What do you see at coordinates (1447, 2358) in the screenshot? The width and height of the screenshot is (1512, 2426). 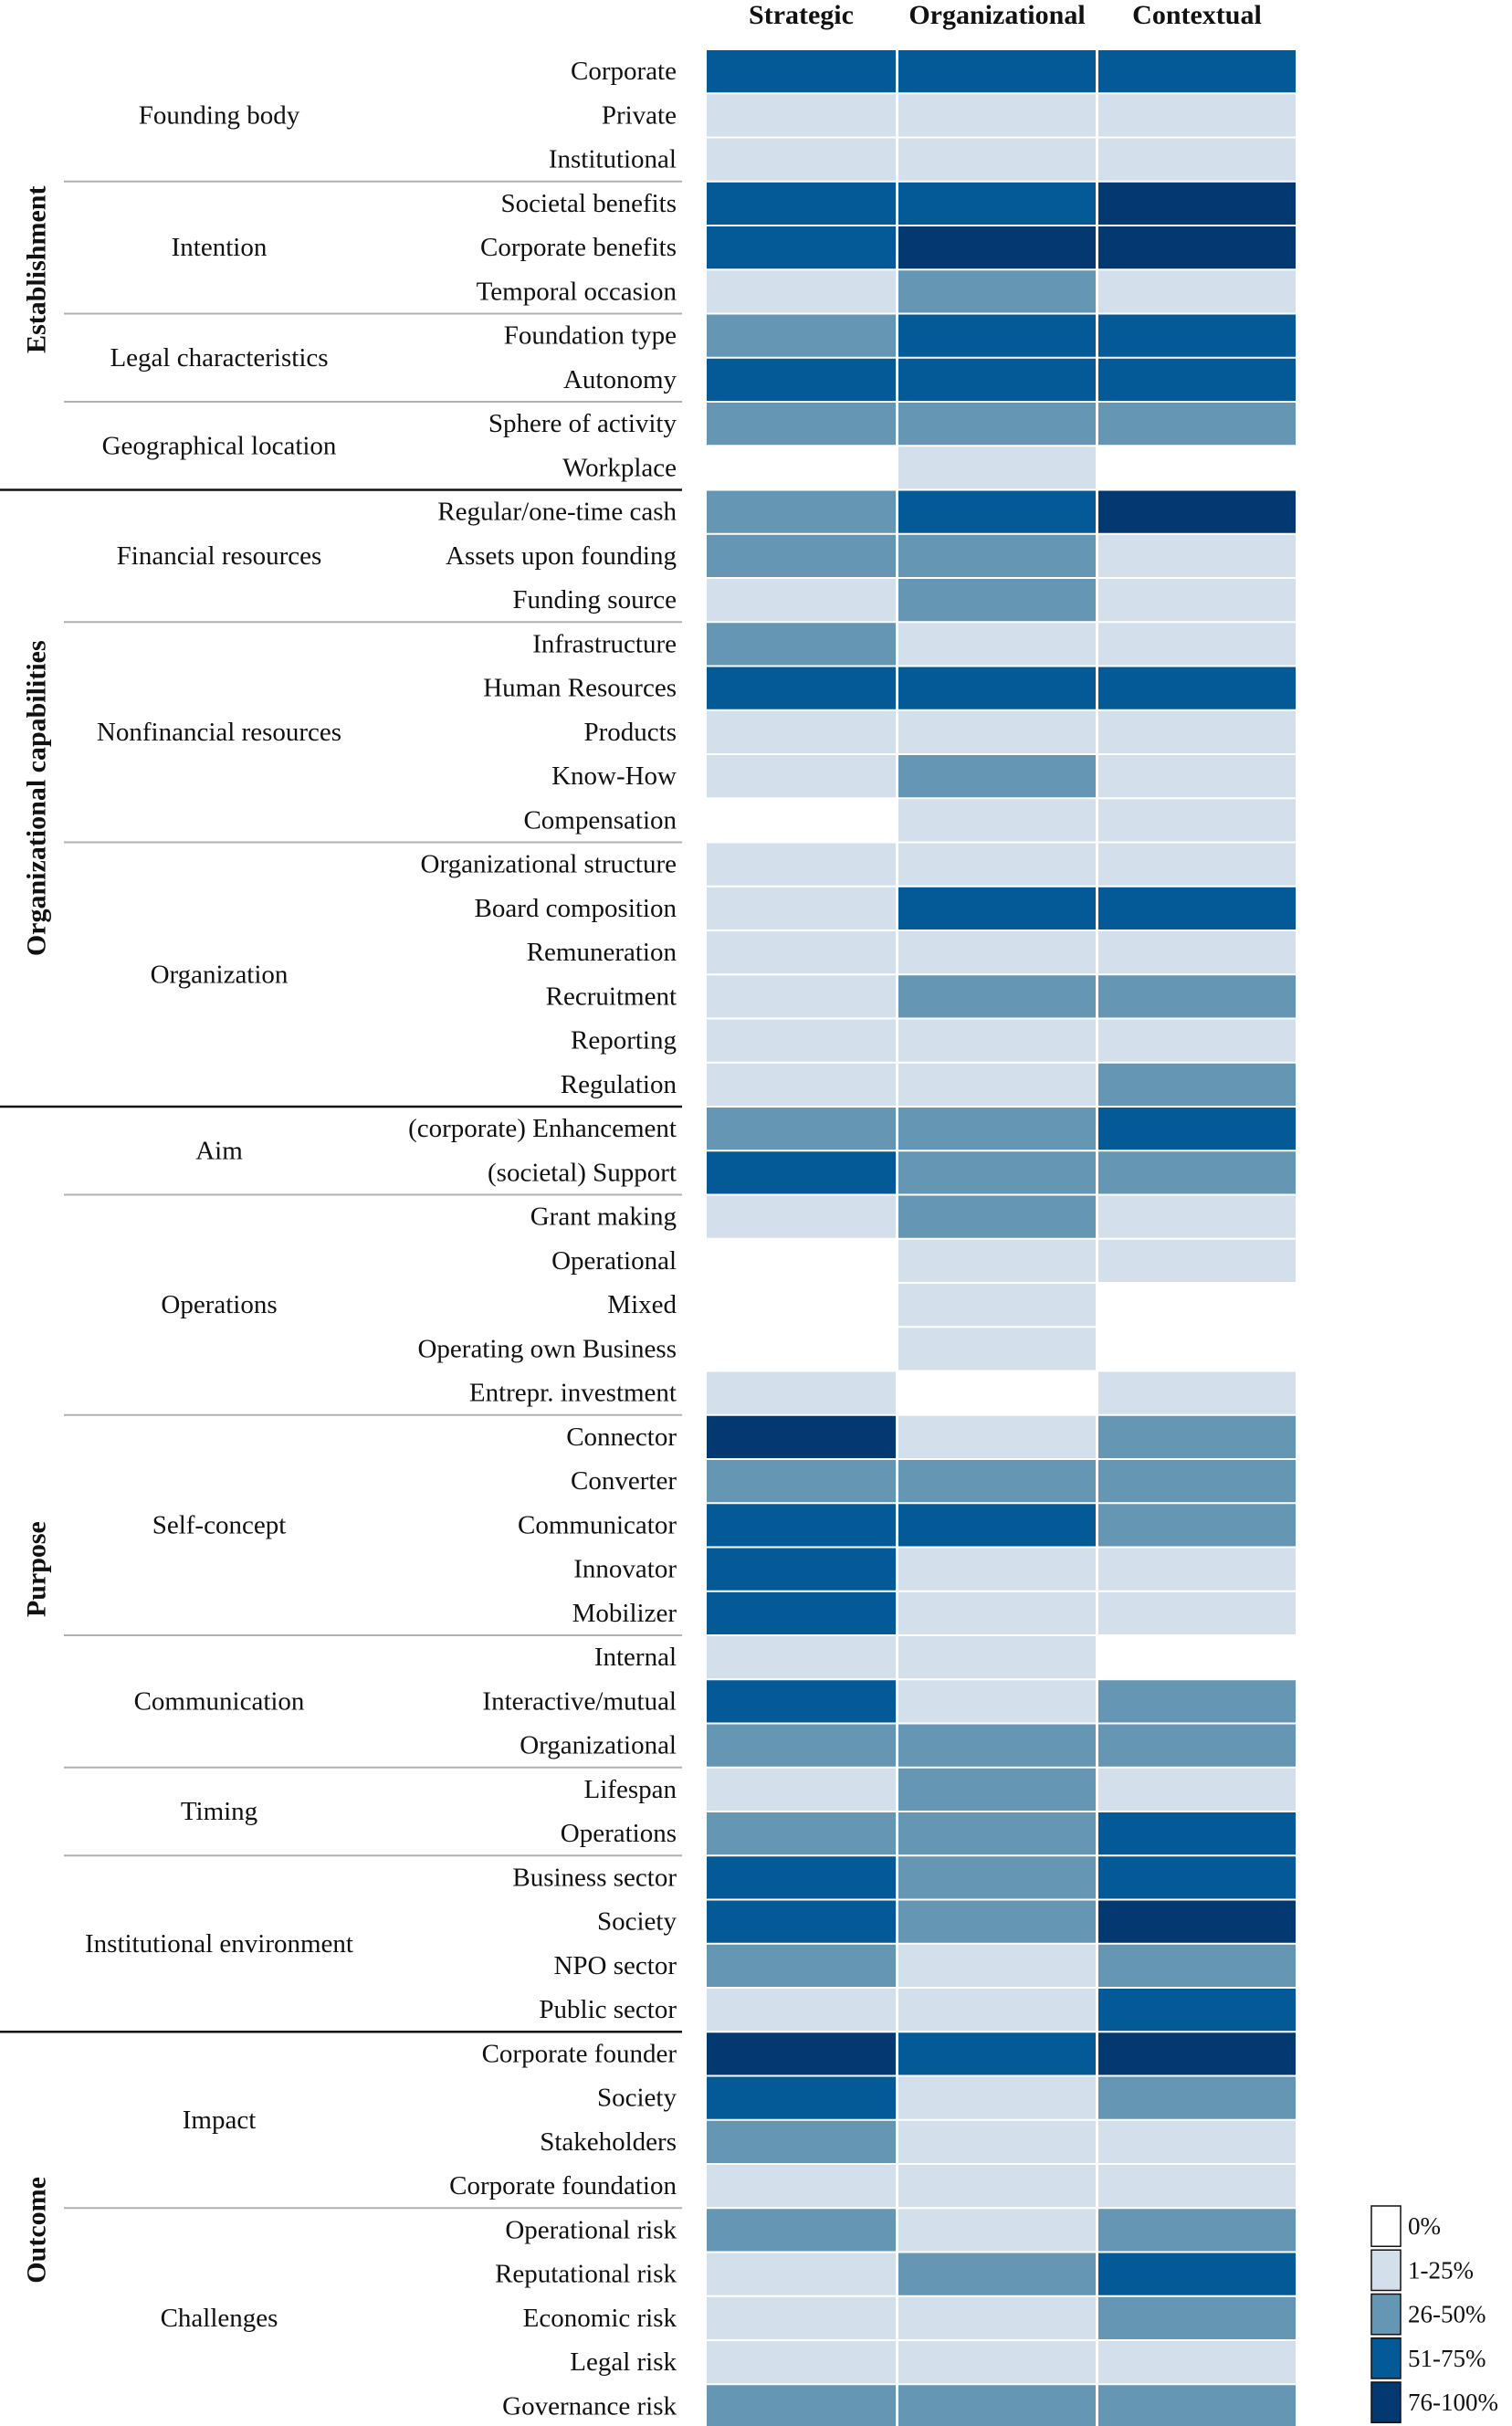 I see `legend-label: 51-75%` at bounding box center [1447, 2358].